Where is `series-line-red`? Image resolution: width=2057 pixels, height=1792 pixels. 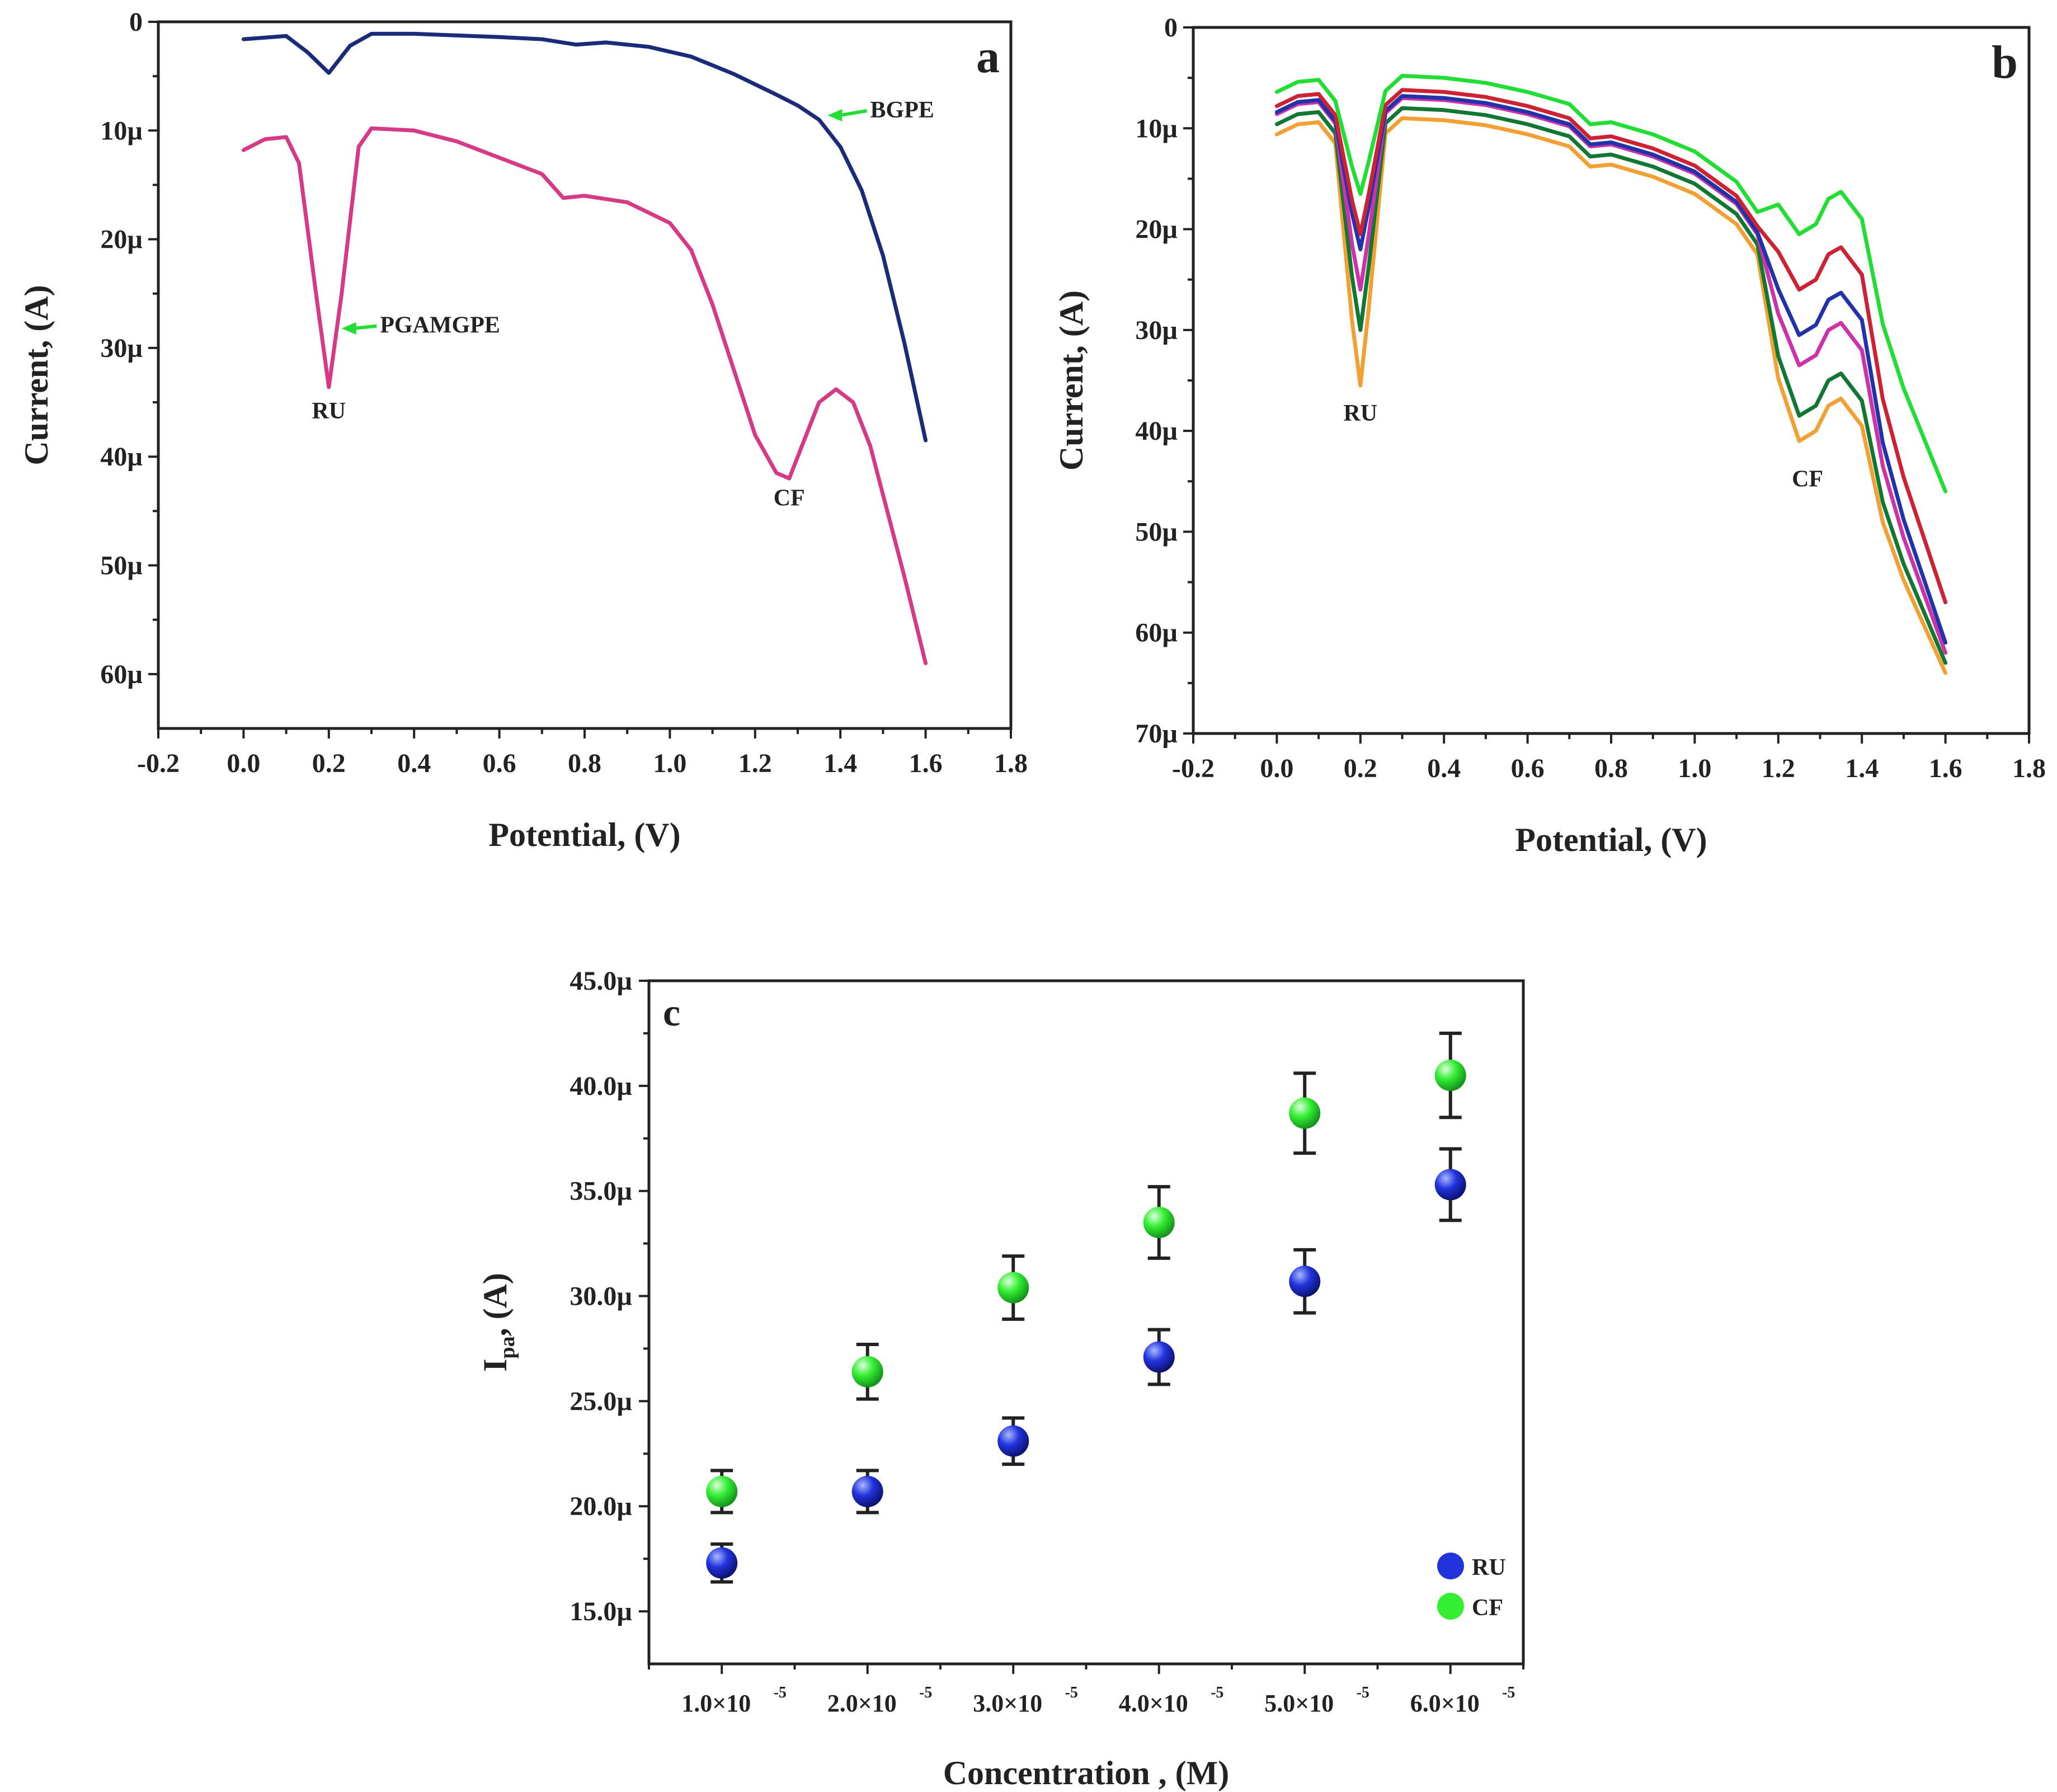
series-line-red is located at coordinates (1611, 346).